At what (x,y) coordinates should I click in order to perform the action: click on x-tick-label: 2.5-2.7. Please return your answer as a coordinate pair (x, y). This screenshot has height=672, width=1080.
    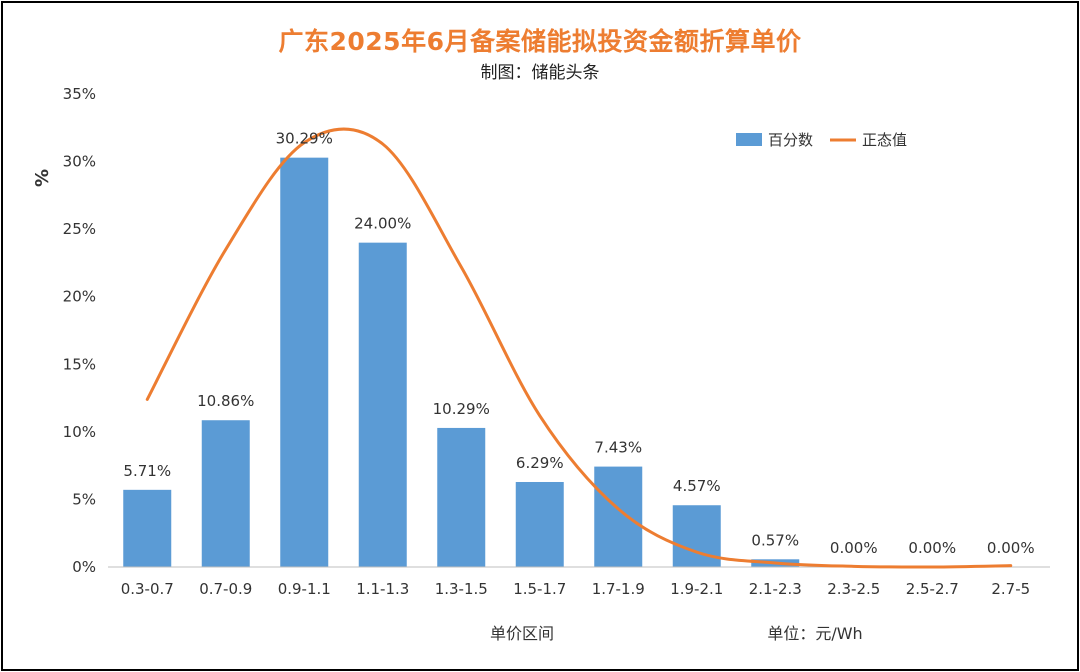
    Looking at the image, I should click on (932, 589).